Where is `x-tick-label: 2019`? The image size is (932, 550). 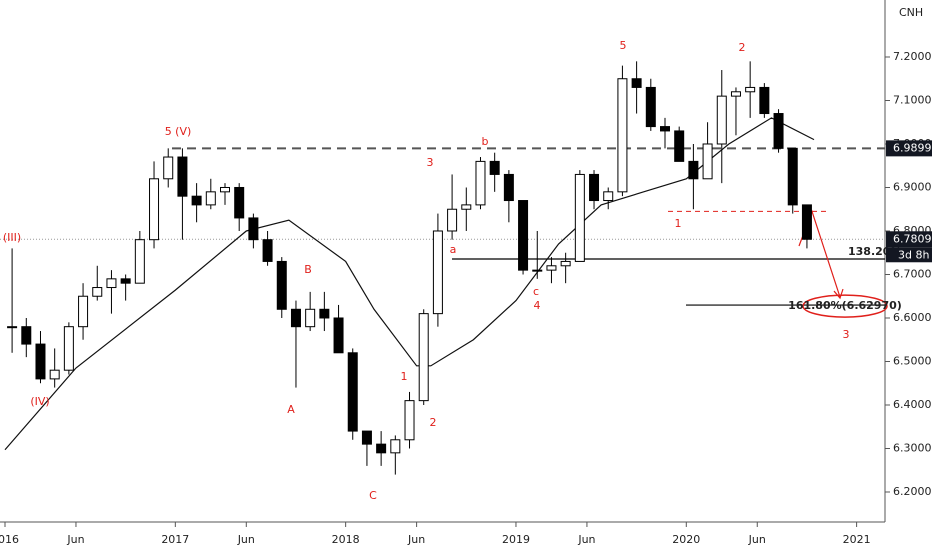
x-tick-label: 2019 is located at coordinates (516, 539).